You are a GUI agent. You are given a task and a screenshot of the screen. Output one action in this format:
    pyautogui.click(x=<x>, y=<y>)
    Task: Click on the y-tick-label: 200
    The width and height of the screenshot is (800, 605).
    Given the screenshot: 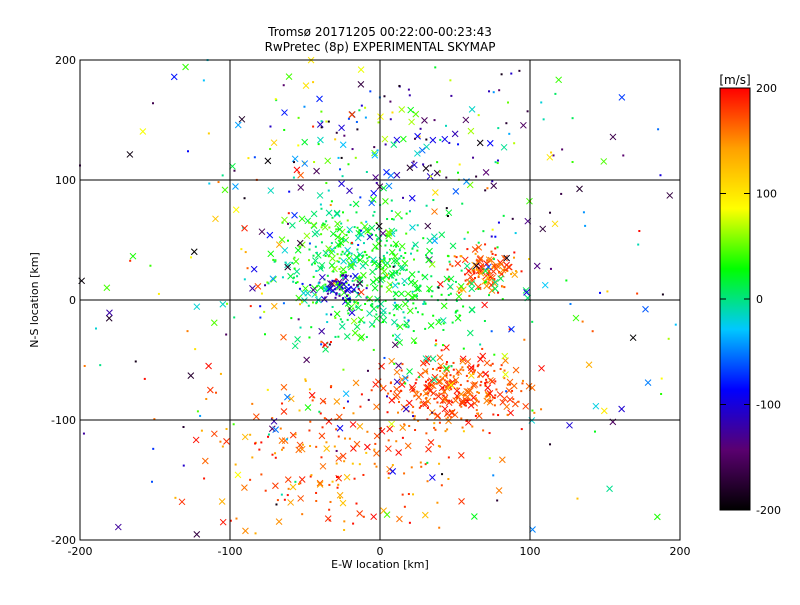 What is the action you would take?
    pyautogui.click(x=65, y=60)
    